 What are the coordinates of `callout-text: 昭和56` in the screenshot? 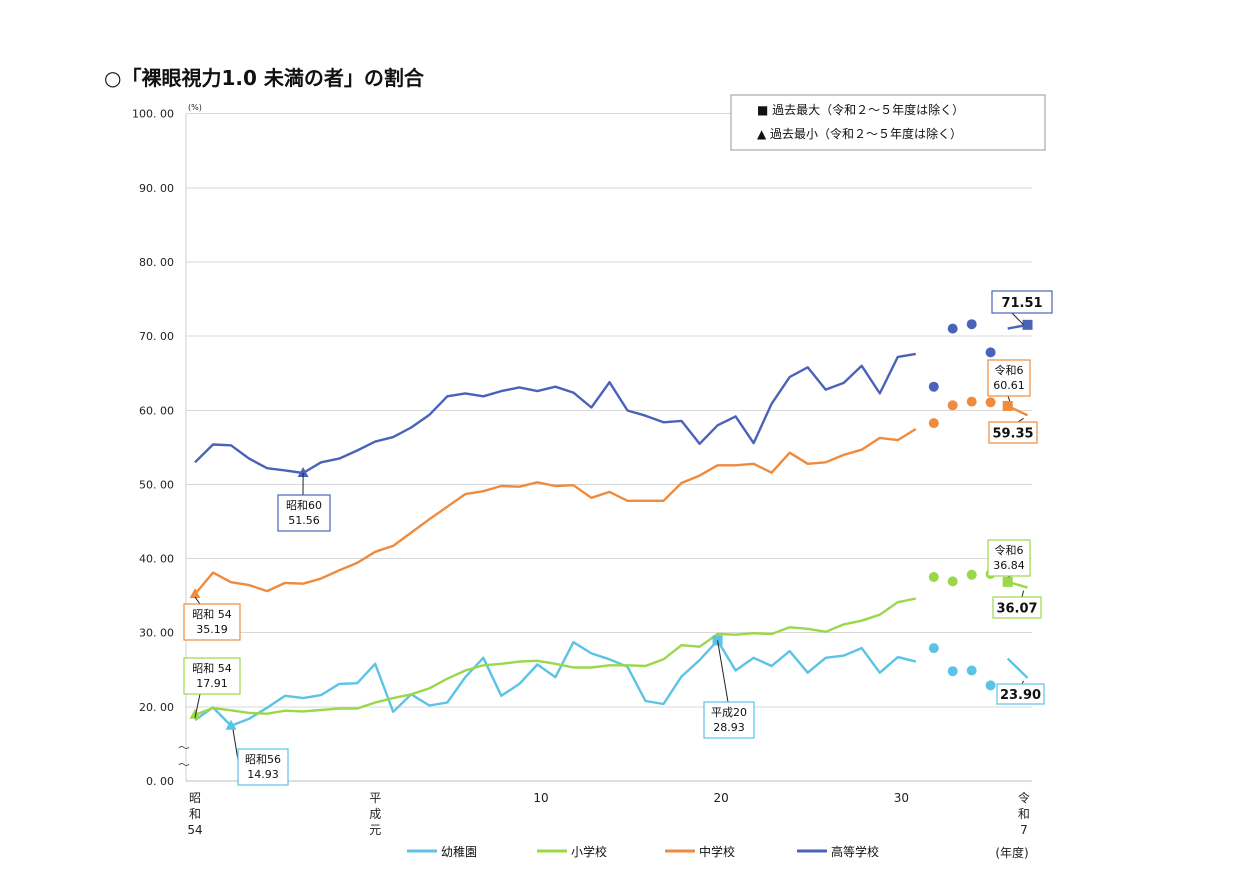 It's located at (263, 759).